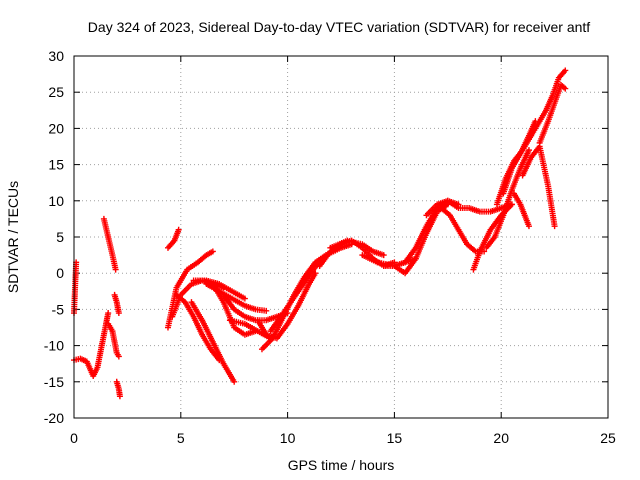 The width and height of the screenshot is (640, 480). I want to click on y-tick-label: 5, so click(60, 237).